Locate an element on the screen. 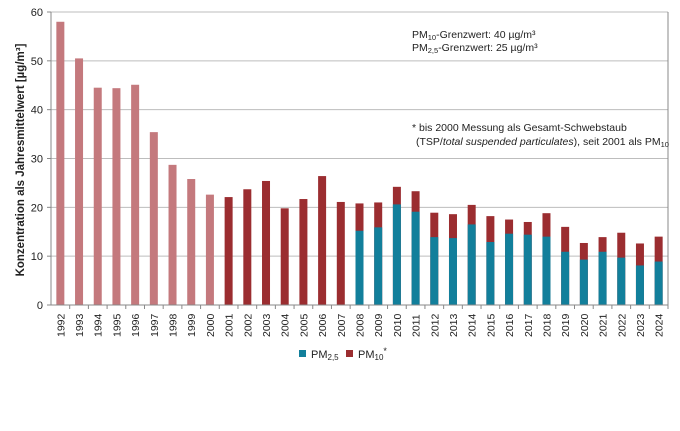 This screenshot has height=431, width=680. bar-pm10-2003 is located at coordinates (266, 242).